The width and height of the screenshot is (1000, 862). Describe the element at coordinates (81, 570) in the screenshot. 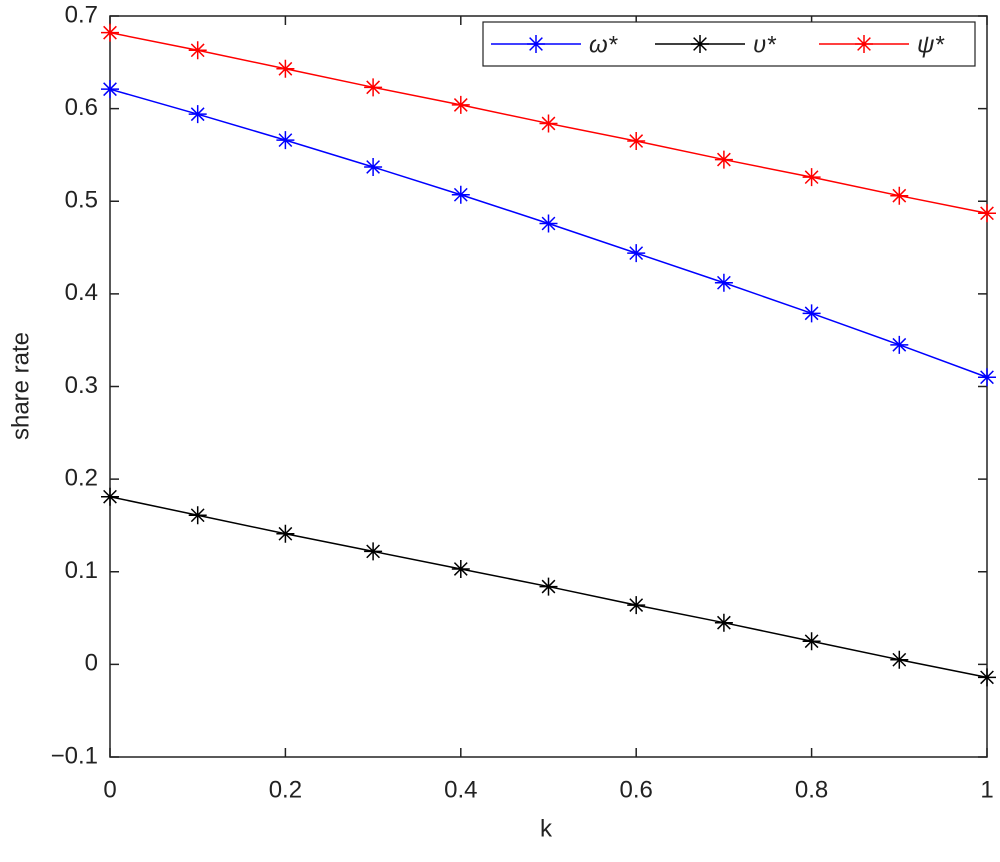

I see `y-tick-label: 0.1` at that location.